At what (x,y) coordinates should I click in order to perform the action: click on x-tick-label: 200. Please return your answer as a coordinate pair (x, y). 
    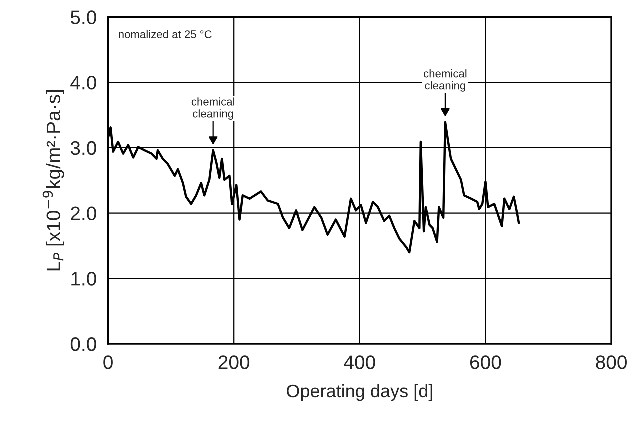
    Looking at the image, I should click on (234, 363).